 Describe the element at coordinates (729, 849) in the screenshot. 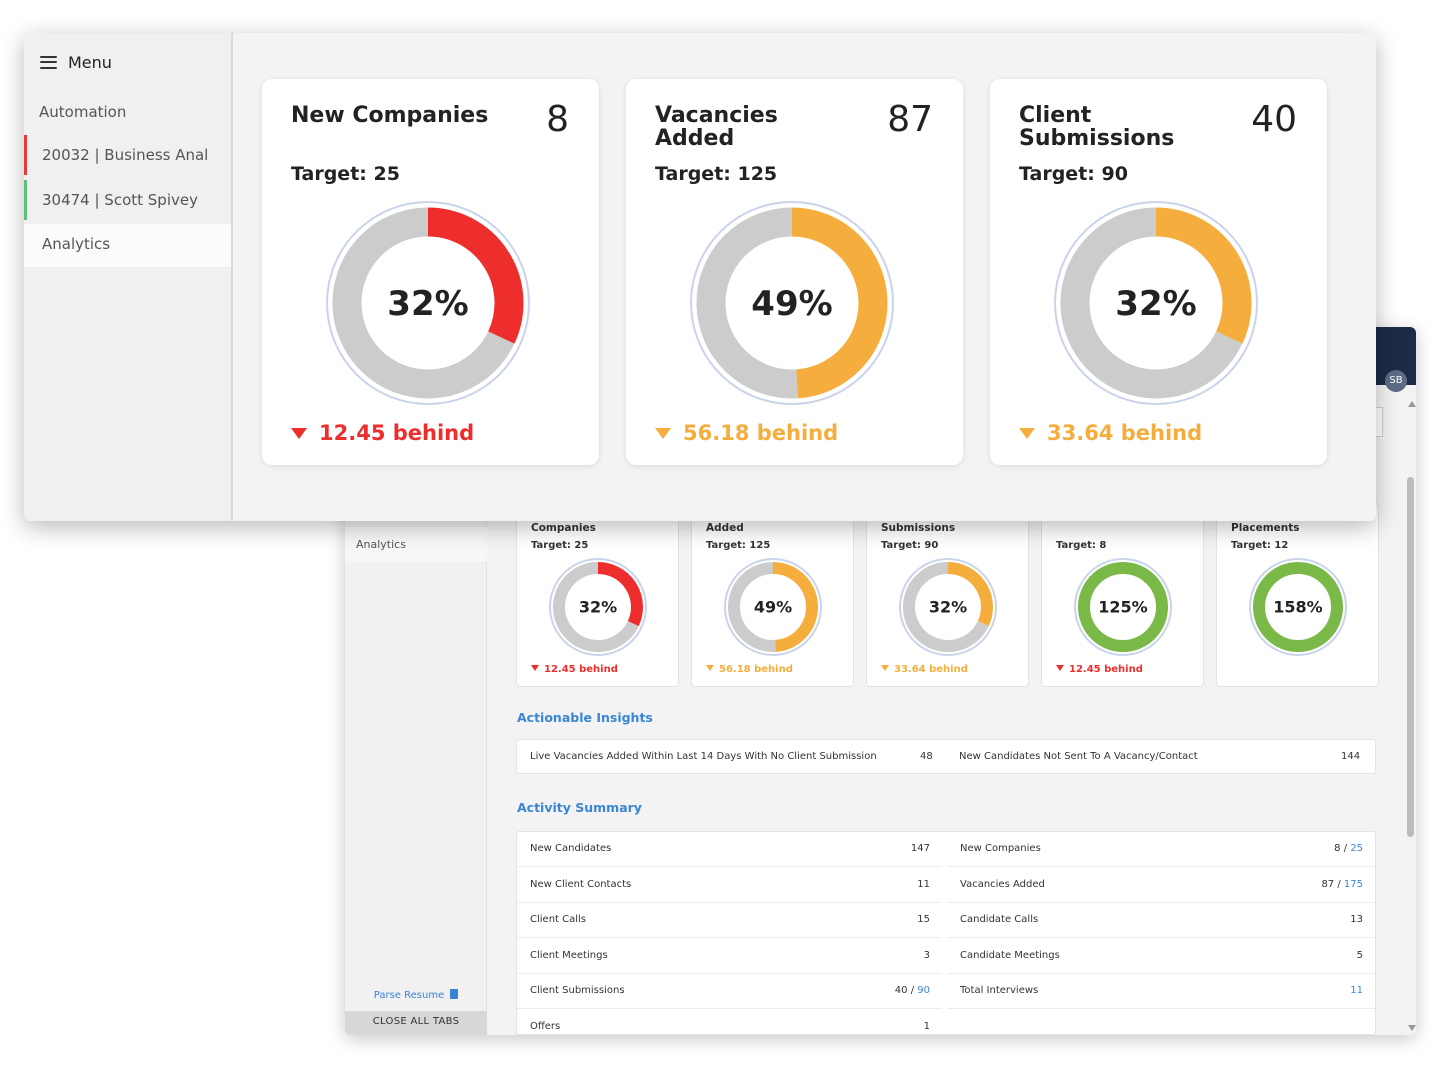

I see `activity-row: New Candidates 147` at that location.